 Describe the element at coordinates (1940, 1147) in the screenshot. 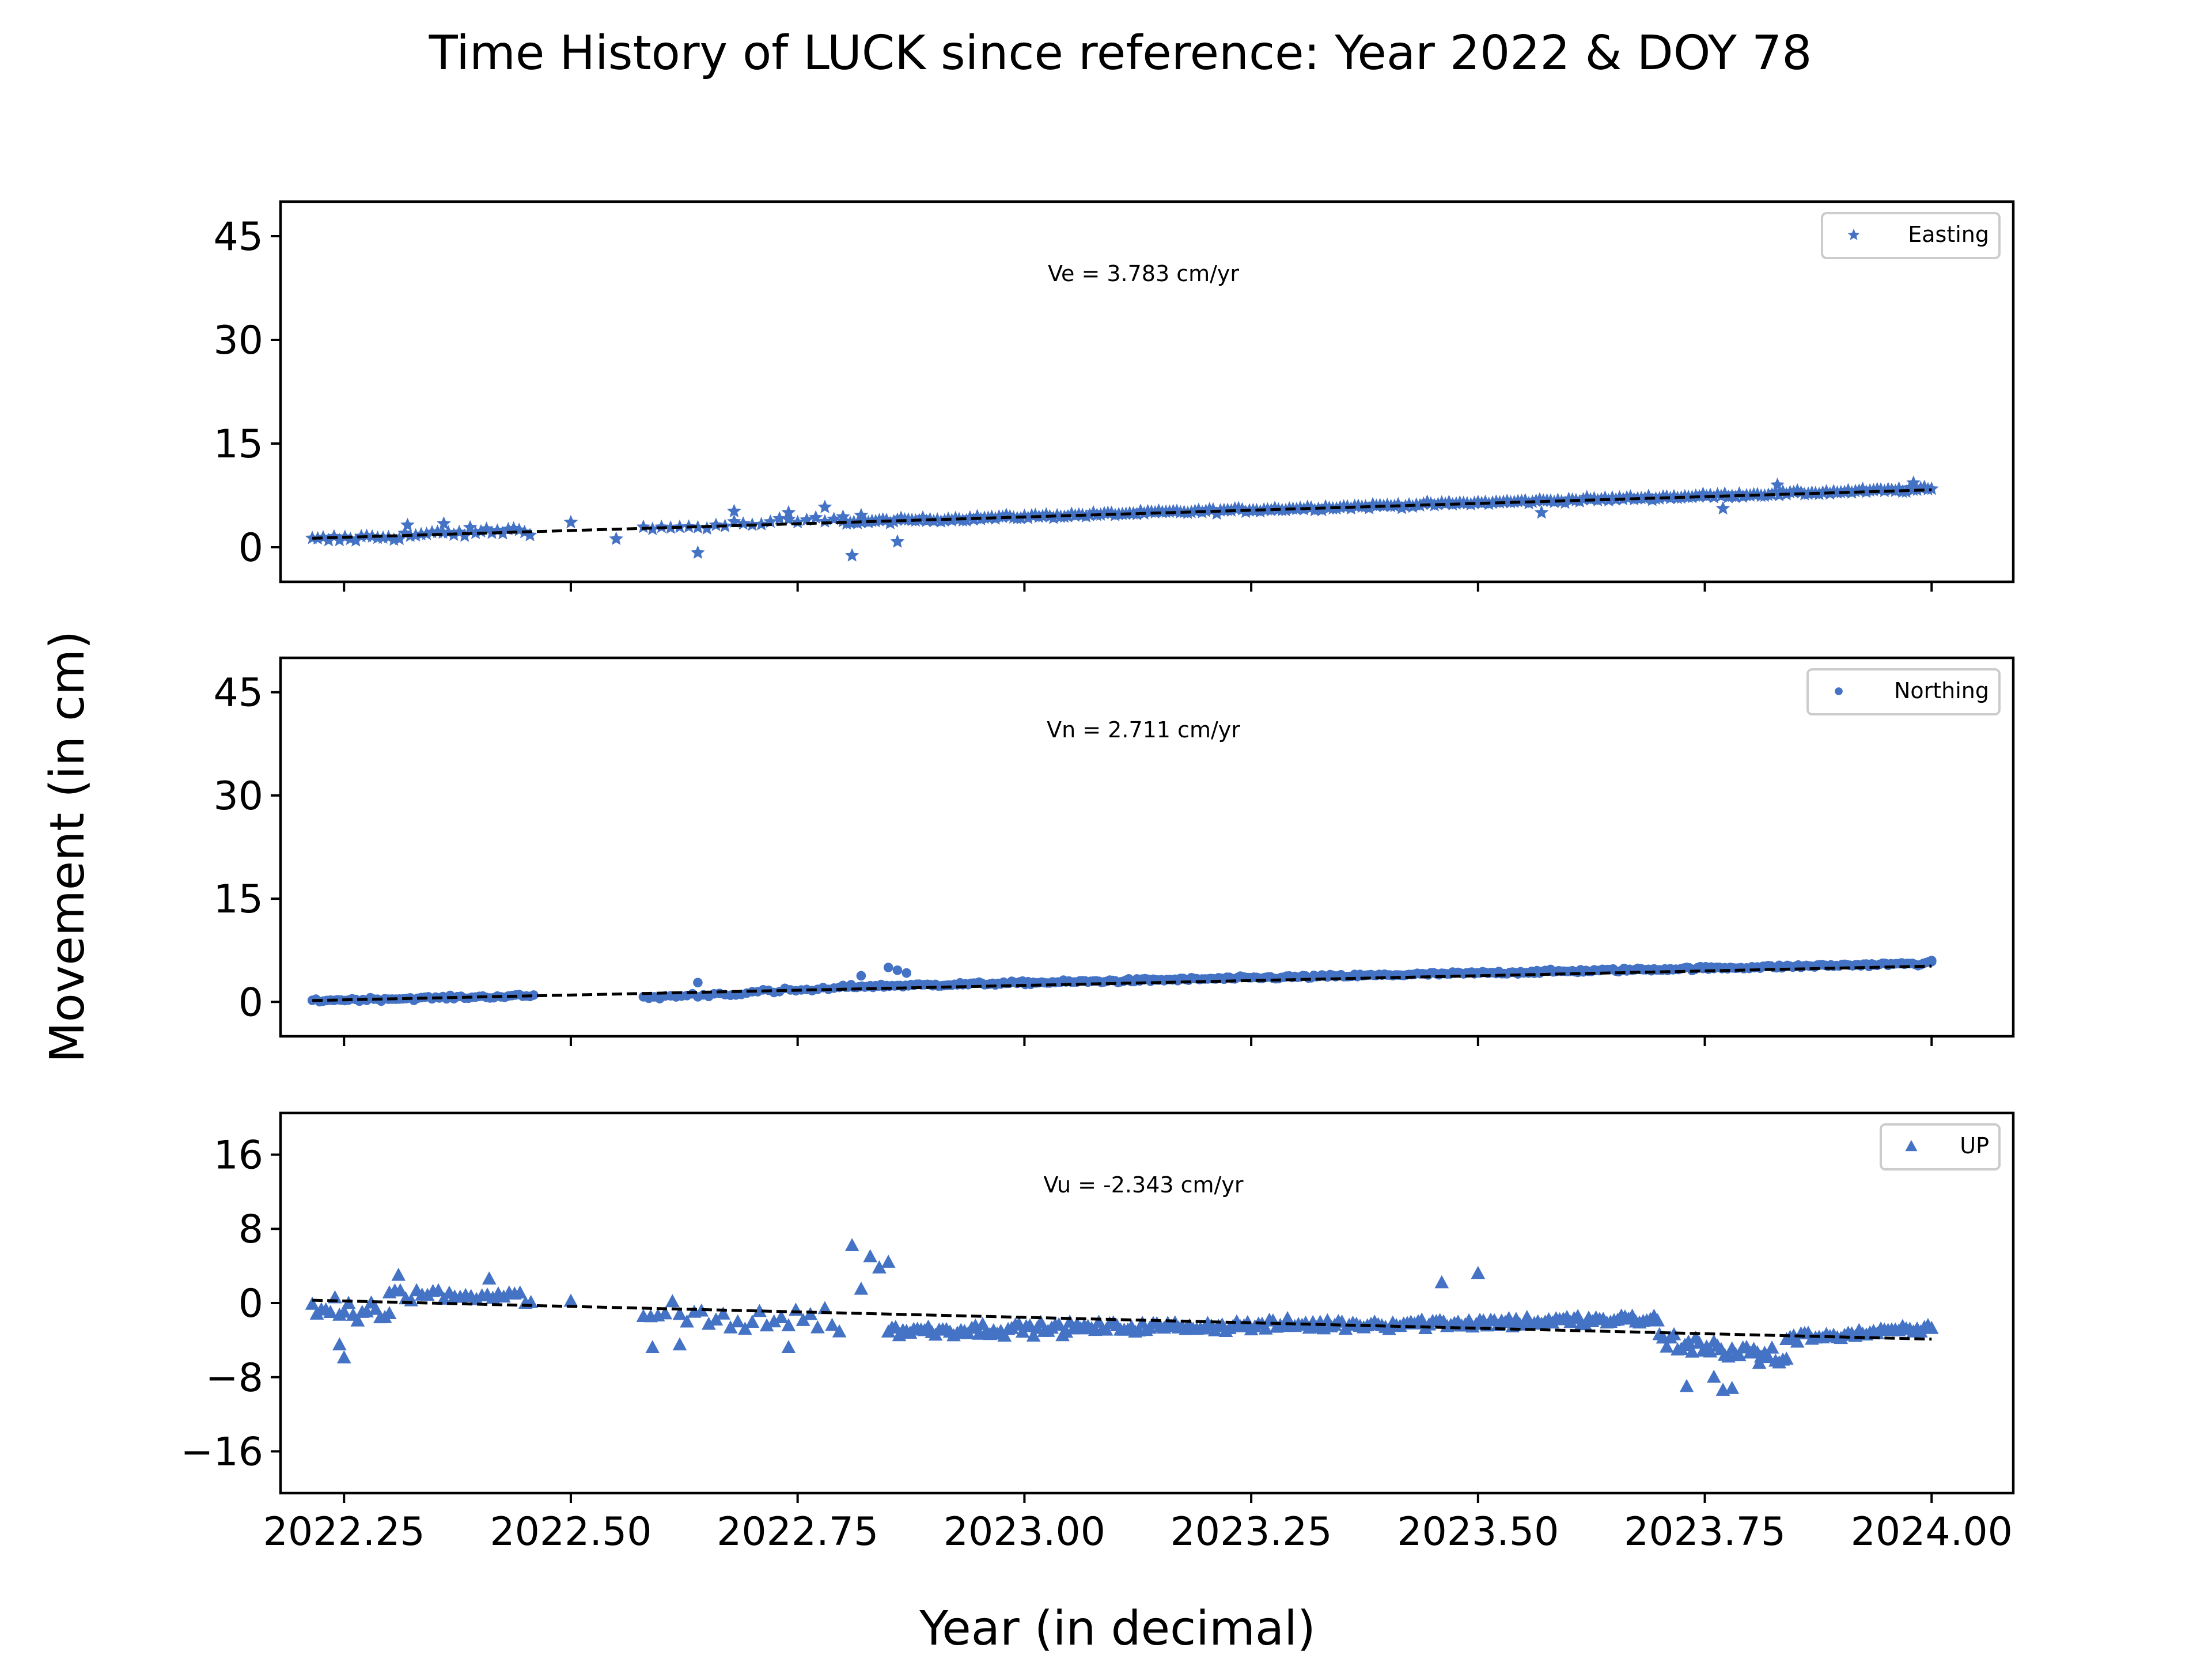

I see `up-legend: UP` at that location.